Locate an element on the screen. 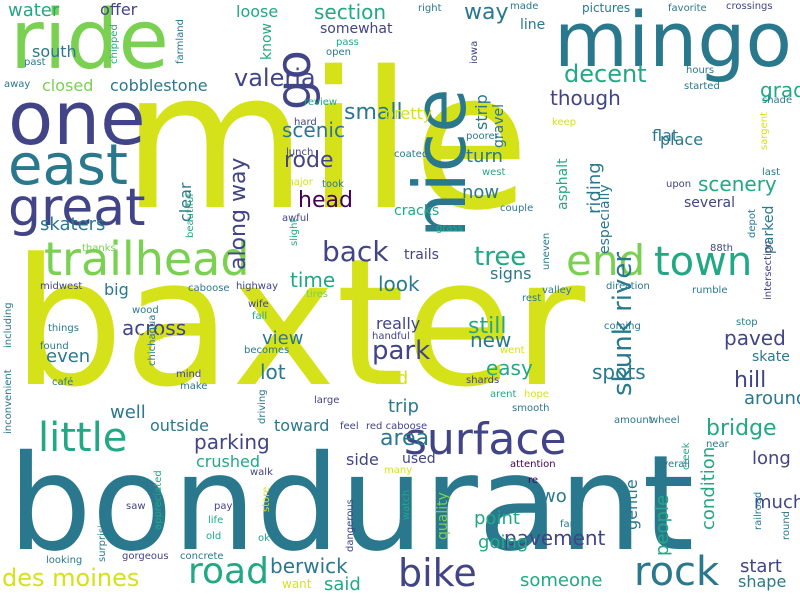 The height and width of the screenshot is (600, 800). word-berwick: berwick is located at coordinates (309, 566).